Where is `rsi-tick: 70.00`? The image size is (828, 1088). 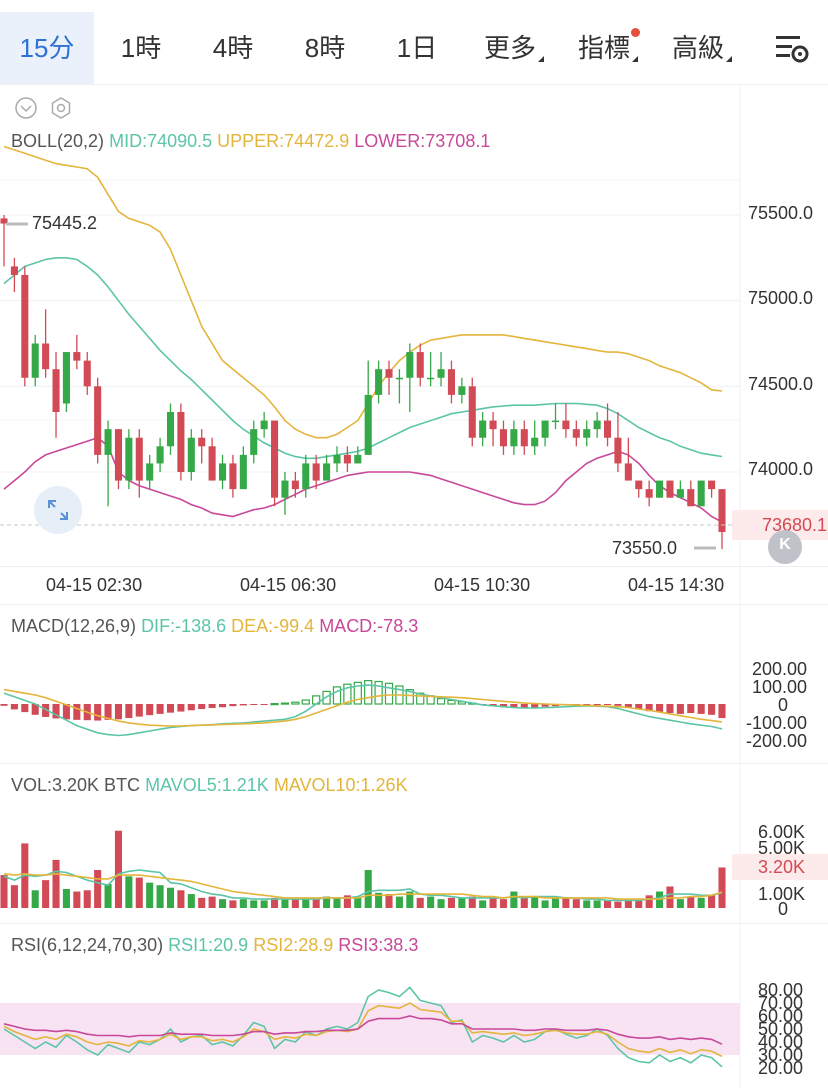 rsi-tick: 70.00 is located at coordinates (781, 1003).